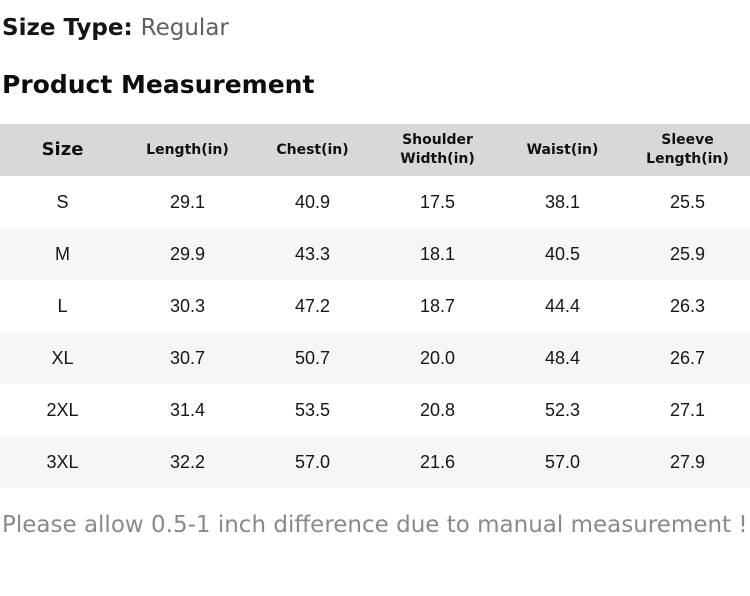 The height and width of the screenshot is (596, 750). Describe the element at coordinates (62, 201) in the screenshot. I see `size-cell: S` at that location.